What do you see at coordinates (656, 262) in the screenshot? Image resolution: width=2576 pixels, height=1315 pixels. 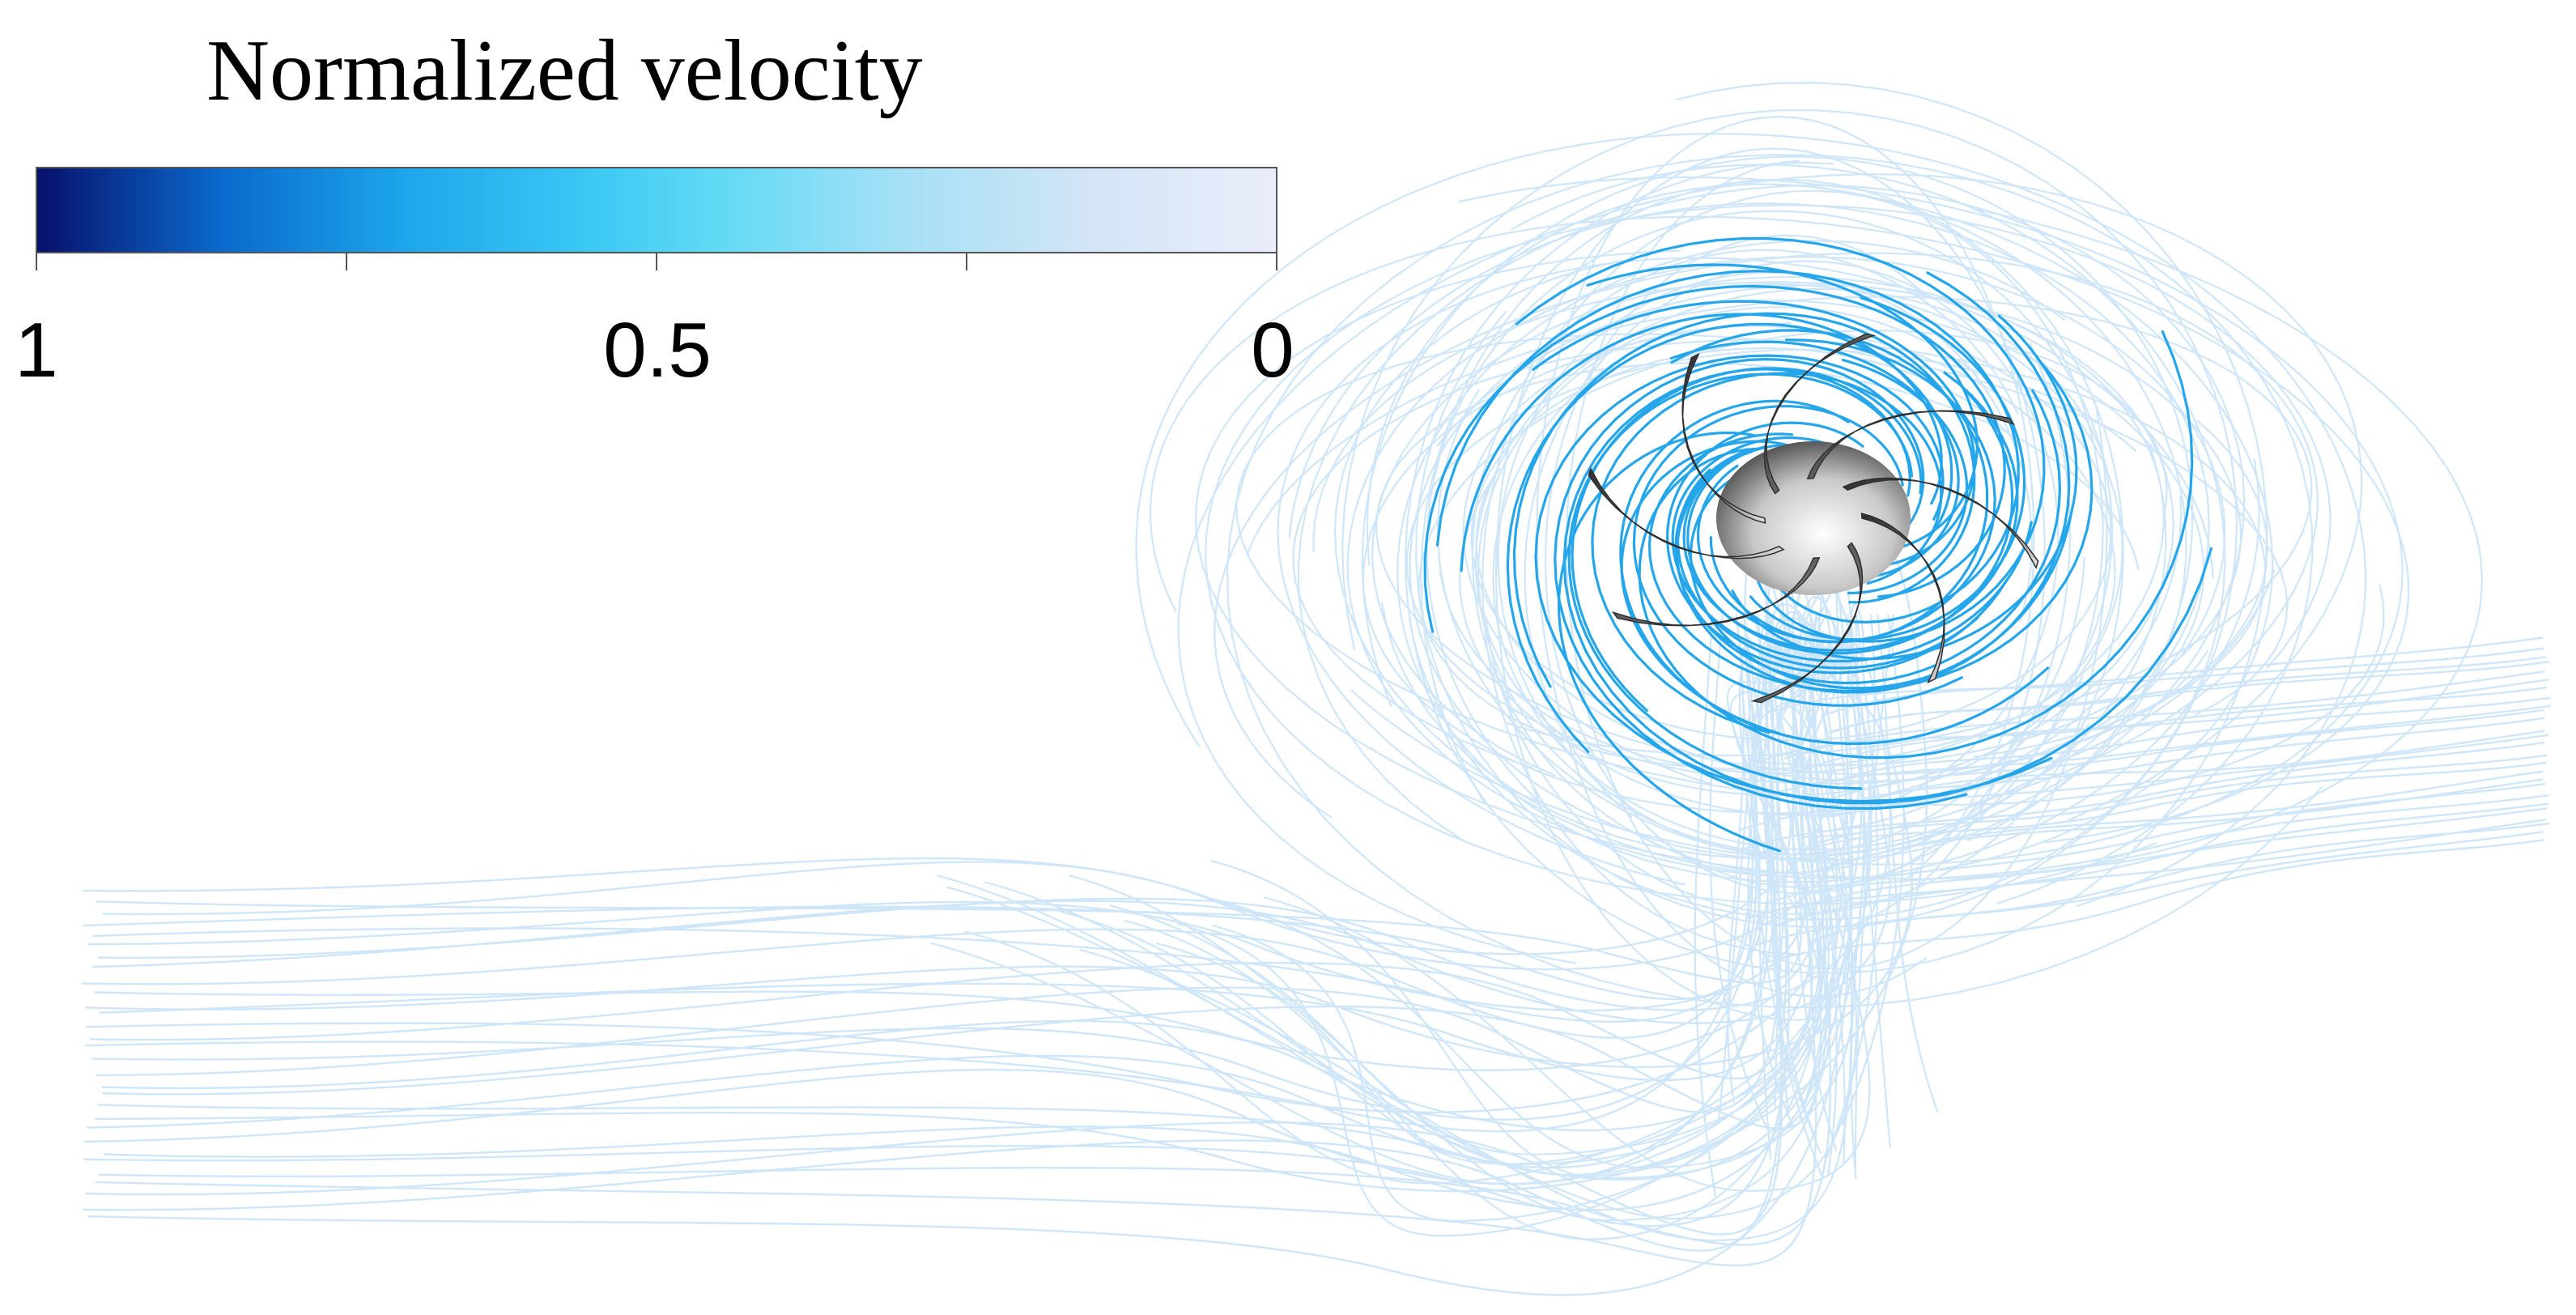 I see `colorbar-ticks` at bounding box center [656, 262].